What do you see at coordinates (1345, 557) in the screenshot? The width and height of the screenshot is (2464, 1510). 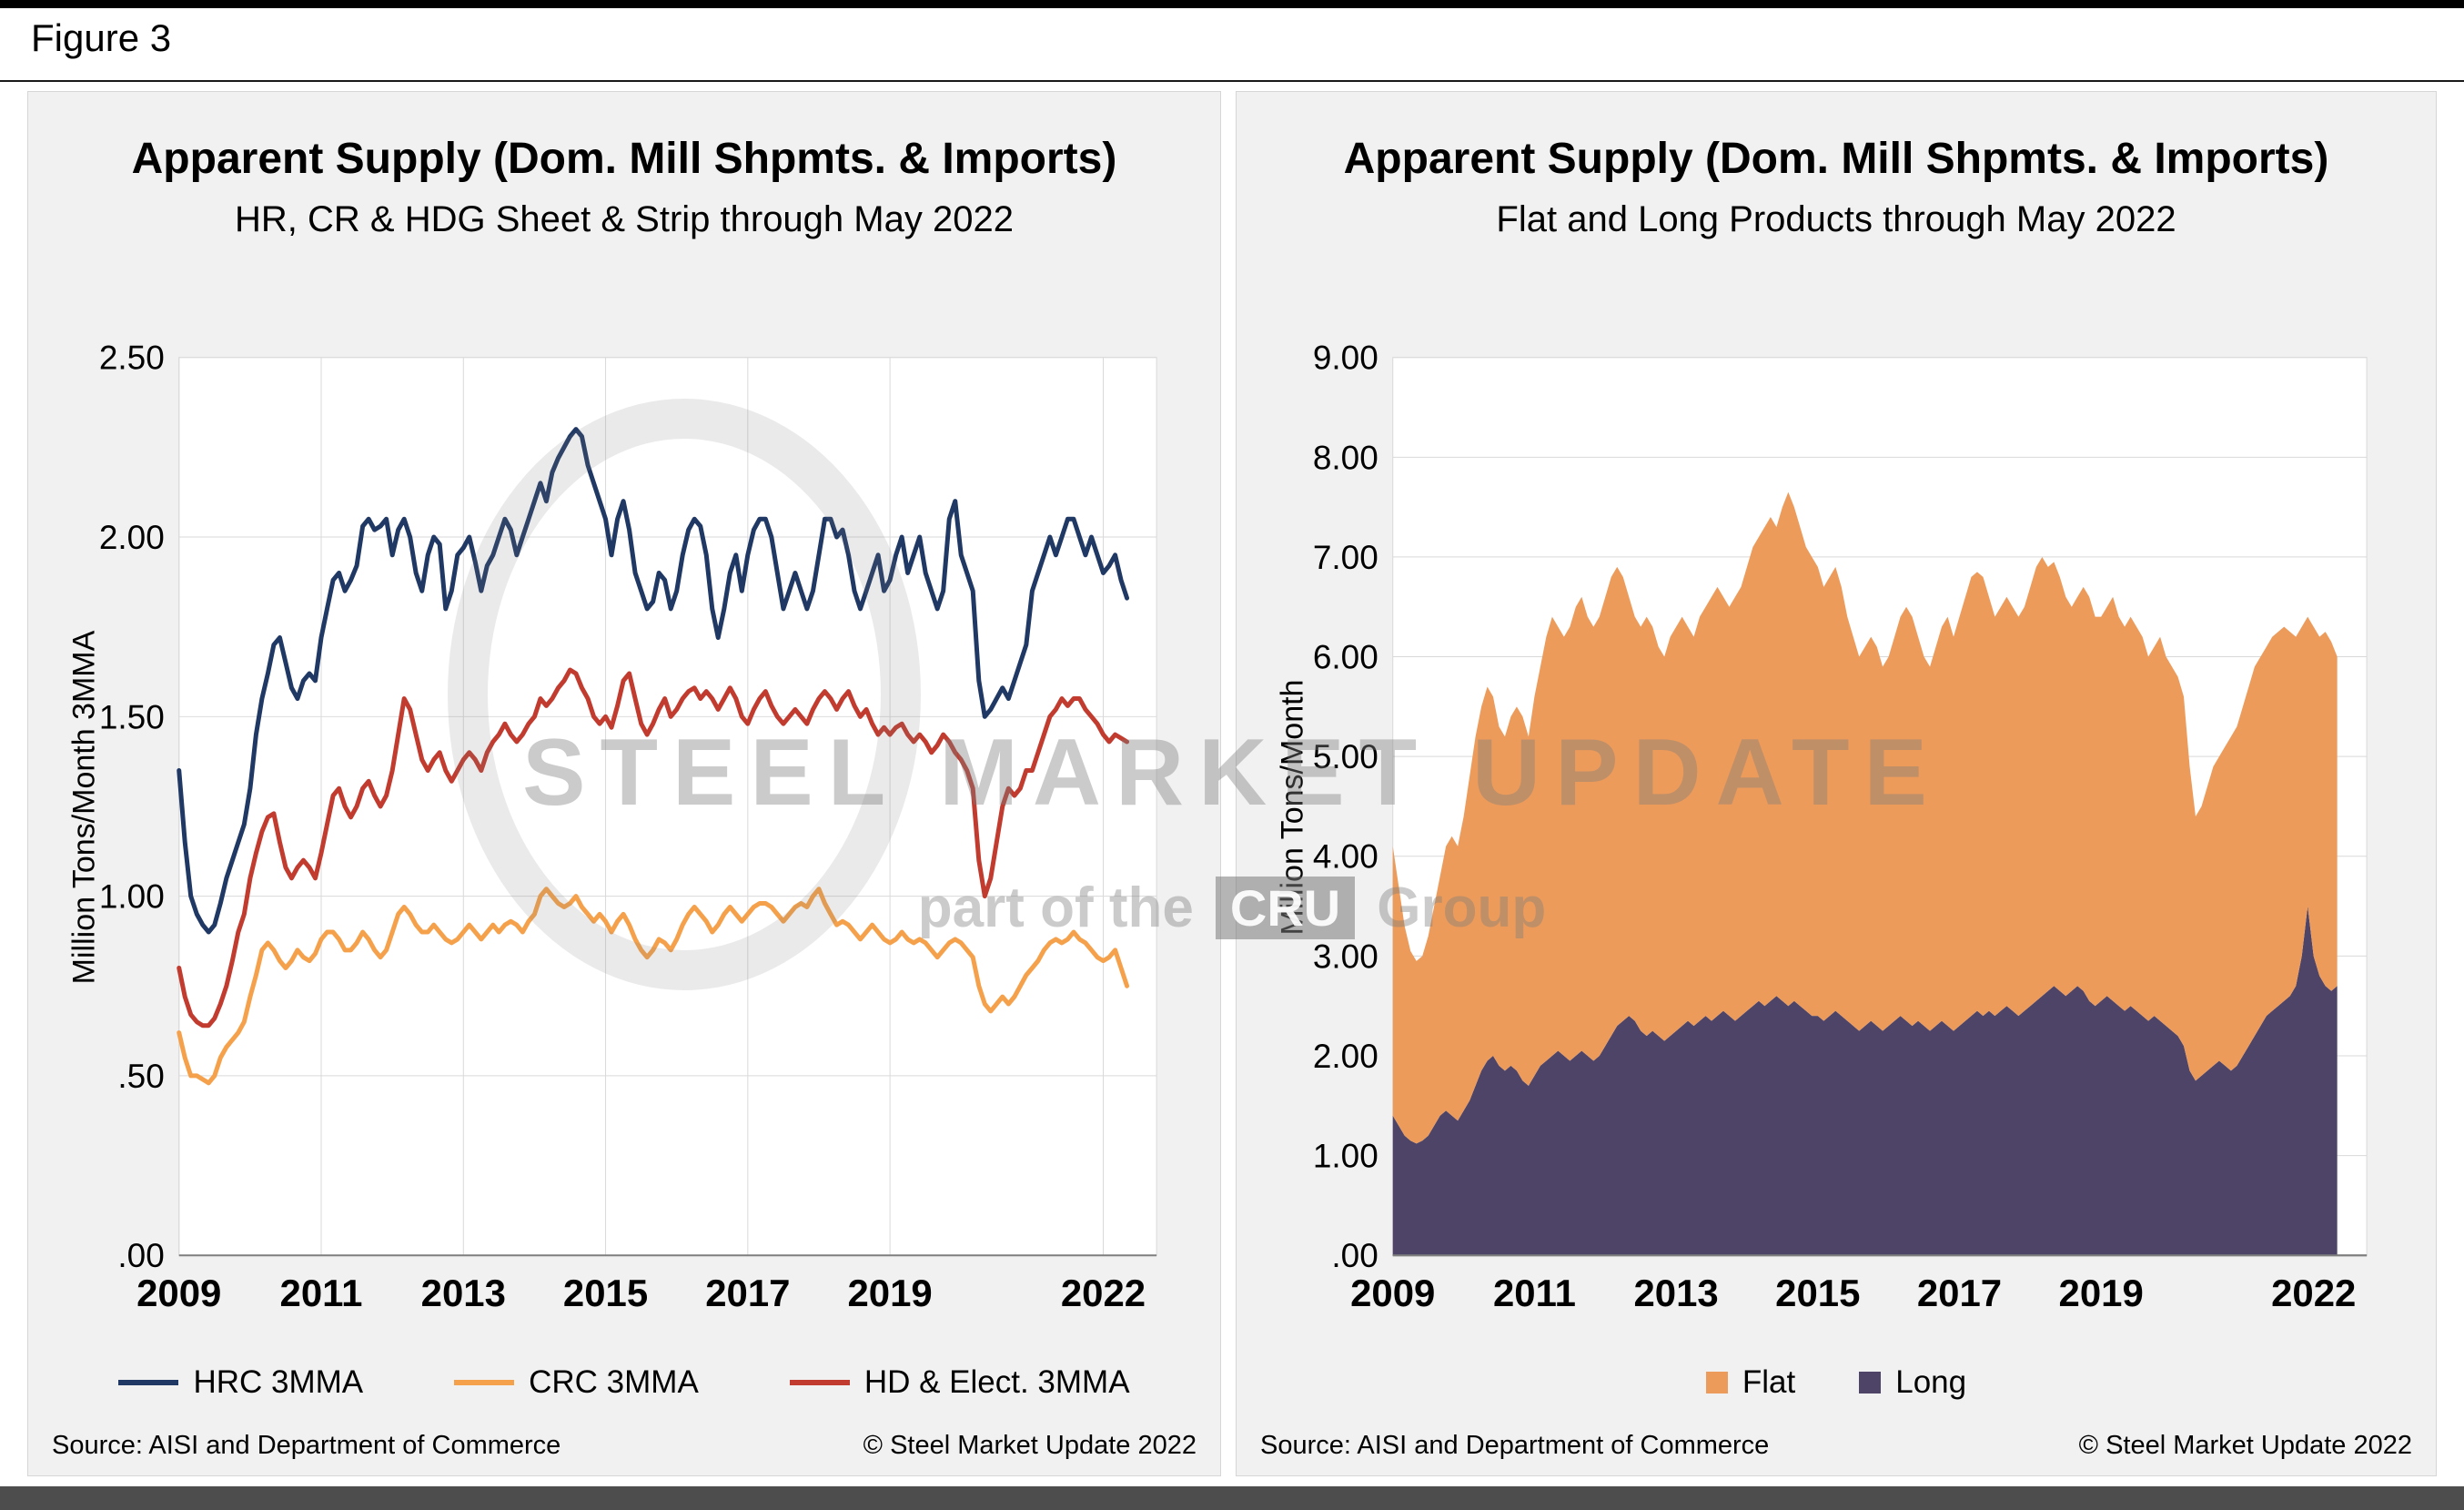 I see `svg-text: 7.00` at bounding box center [1345, 557].